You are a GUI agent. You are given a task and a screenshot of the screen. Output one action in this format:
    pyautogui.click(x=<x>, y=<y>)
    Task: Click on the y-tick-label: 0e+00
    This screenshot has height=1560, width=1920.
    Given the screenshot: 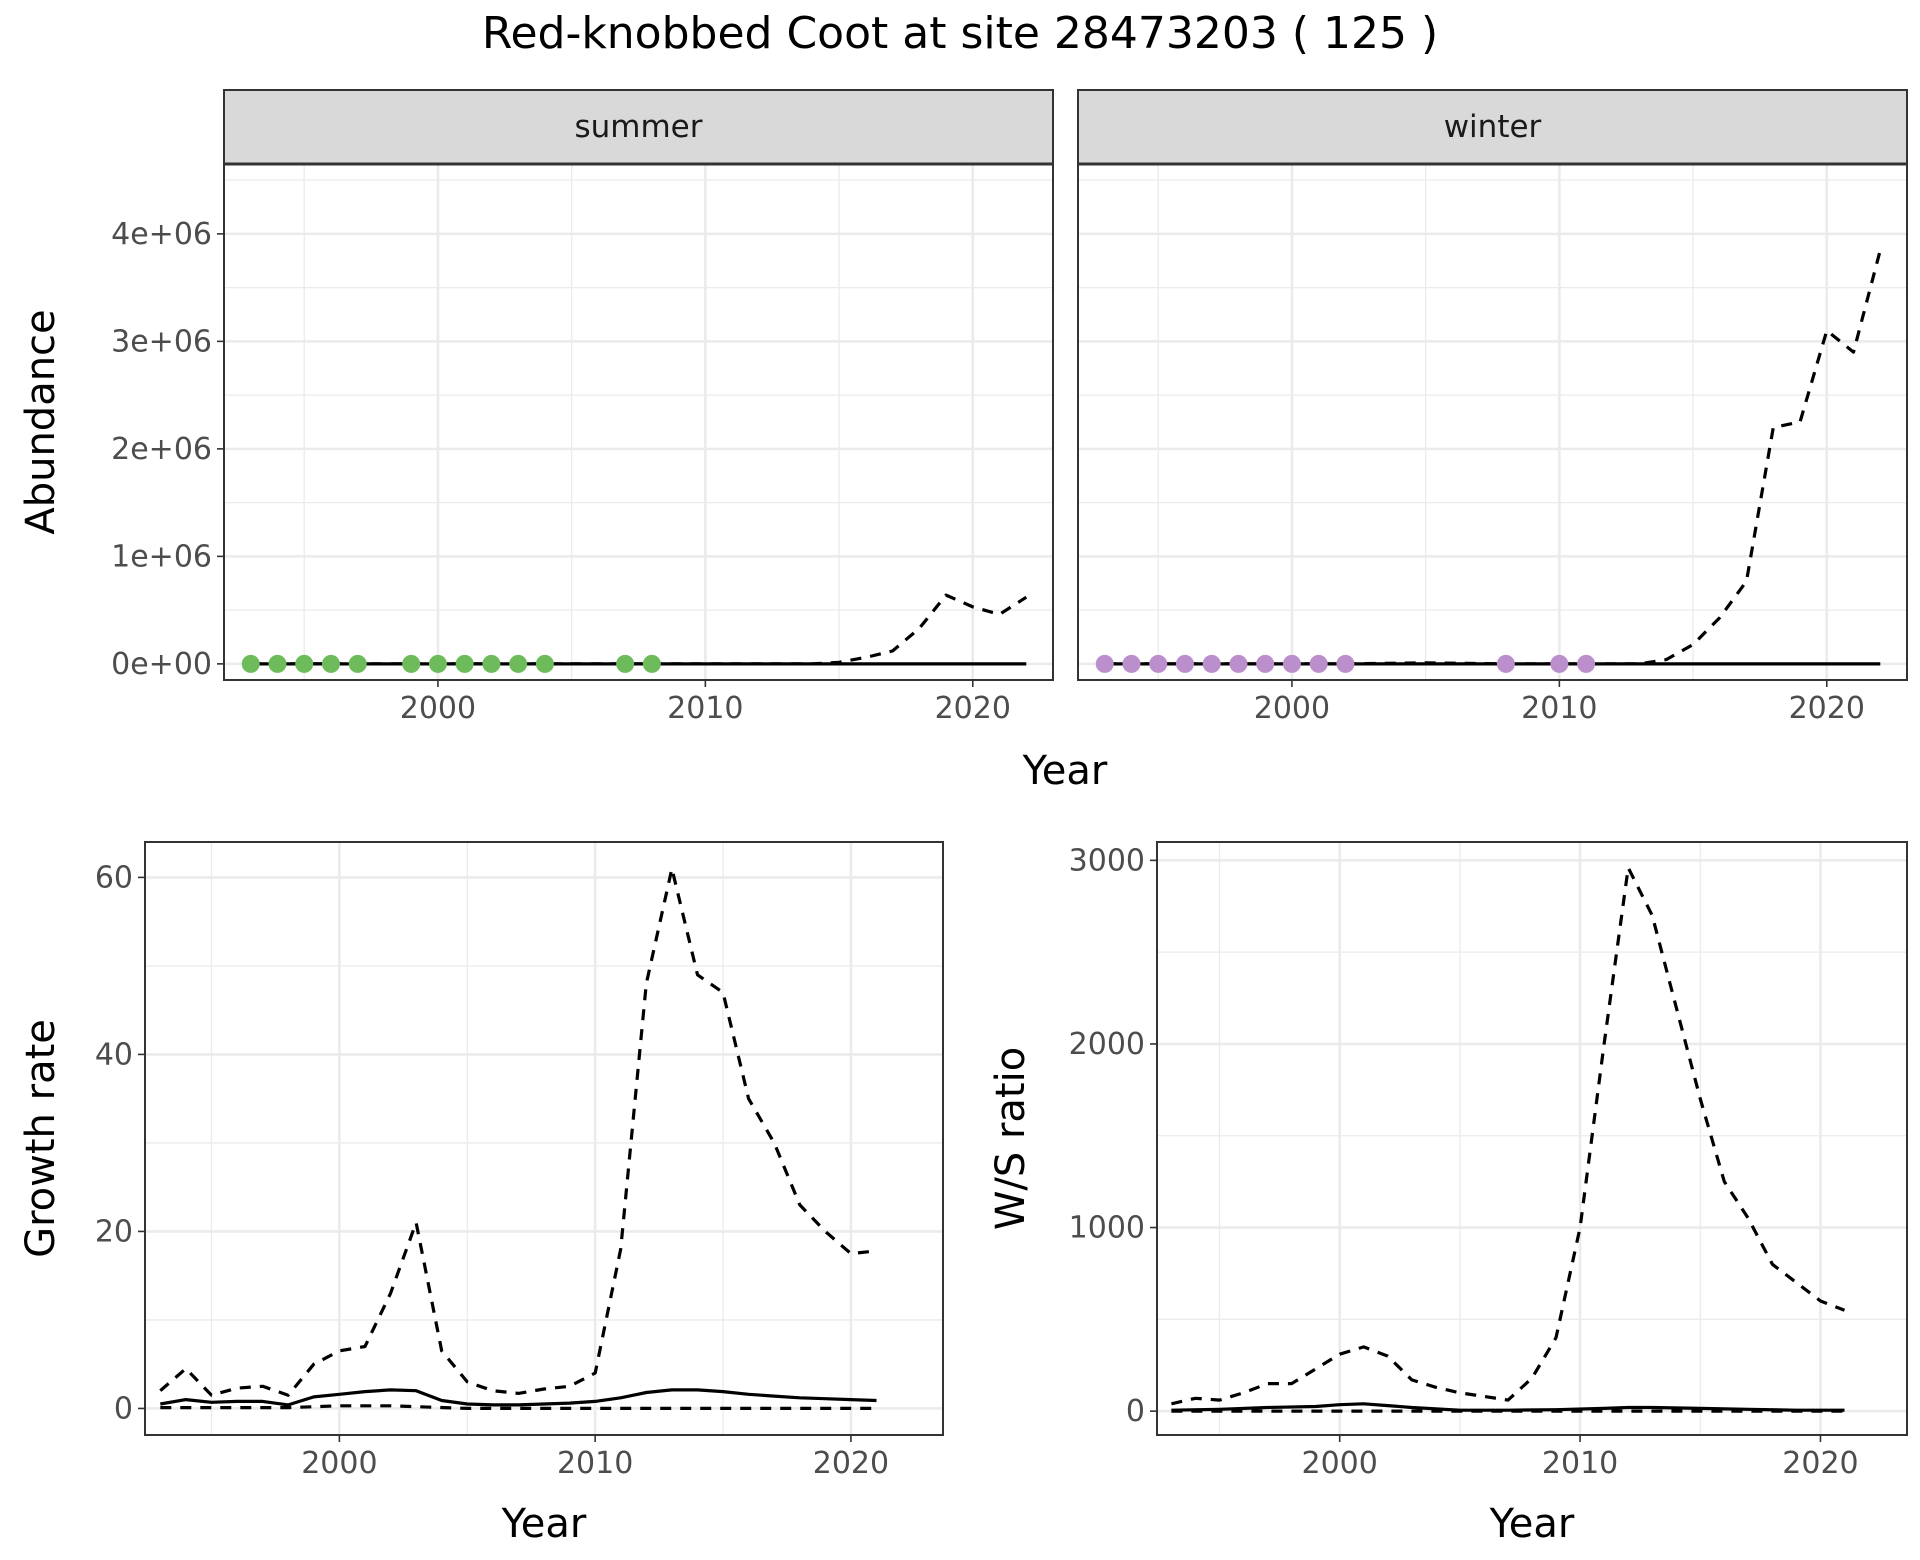 What is the action you would take?
    pyautogui.click(x=161, y=664)
    